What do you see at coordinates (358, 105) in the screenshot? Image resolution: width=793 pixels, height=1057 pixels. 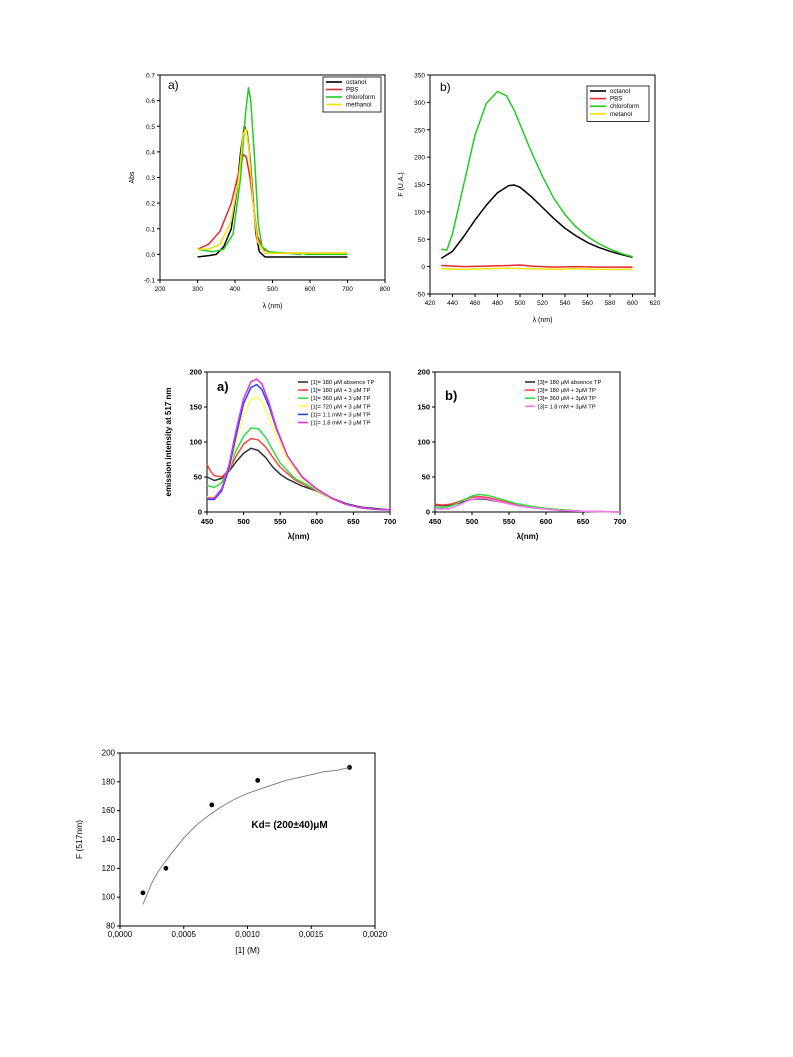 I see `legend-label: methanol` at bounding box center [358, 105].